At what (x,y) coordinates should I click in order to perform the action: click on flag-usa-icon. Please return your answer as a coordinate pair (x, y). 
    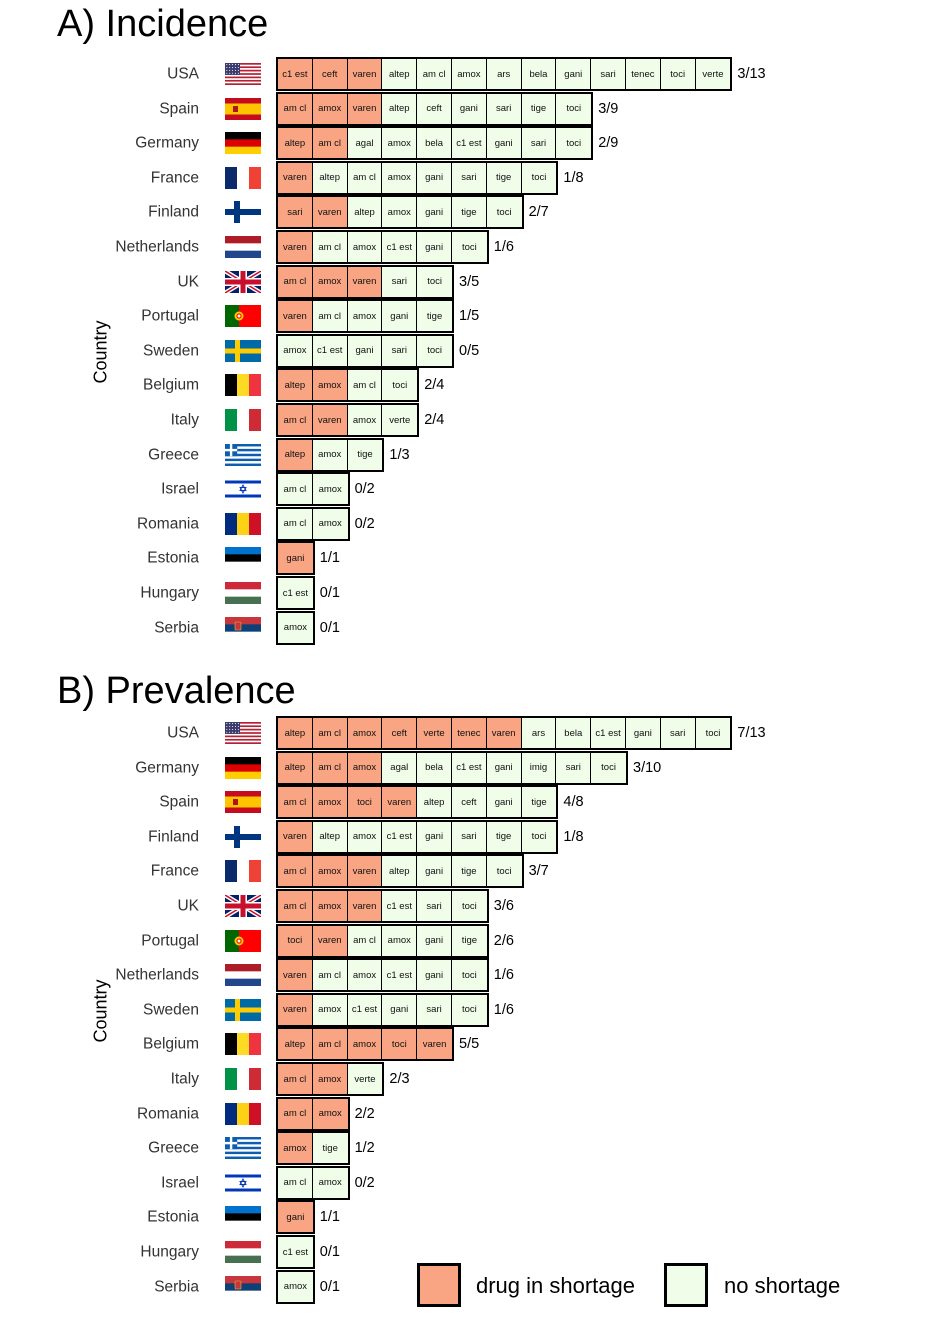
    Looking at the image, I should click on (243, 733).